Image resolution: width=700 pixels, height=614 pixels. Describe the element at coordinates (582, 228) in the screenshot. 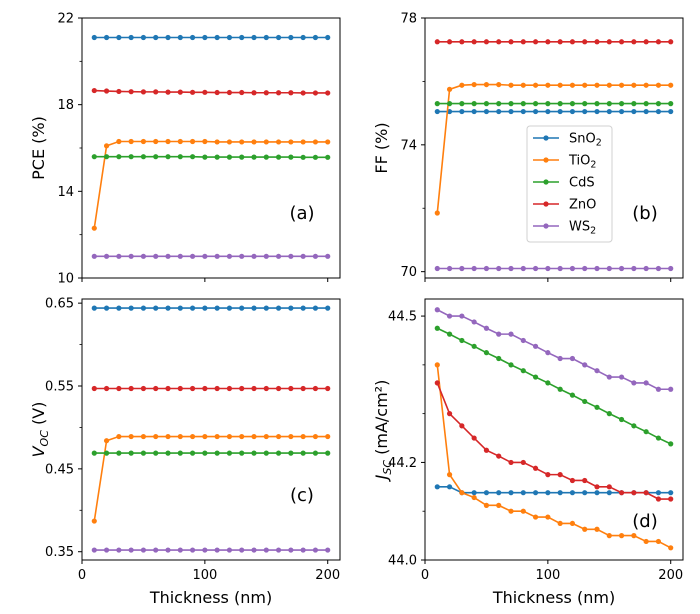

I see `legend-label-WS2: WS2` at that location.